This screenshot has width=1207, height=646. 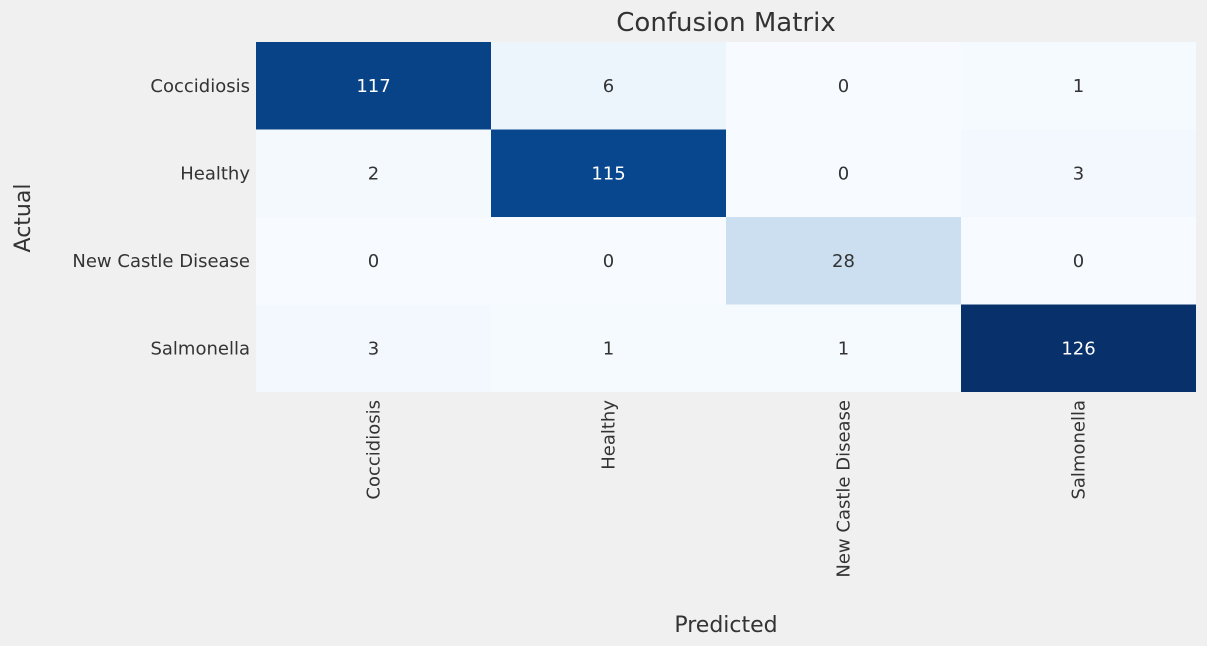 What do you see at coordinates (161, 261) in the screenshot?
I see `y-tick-label: New Castle Disease` at bounding box center [161, 261].